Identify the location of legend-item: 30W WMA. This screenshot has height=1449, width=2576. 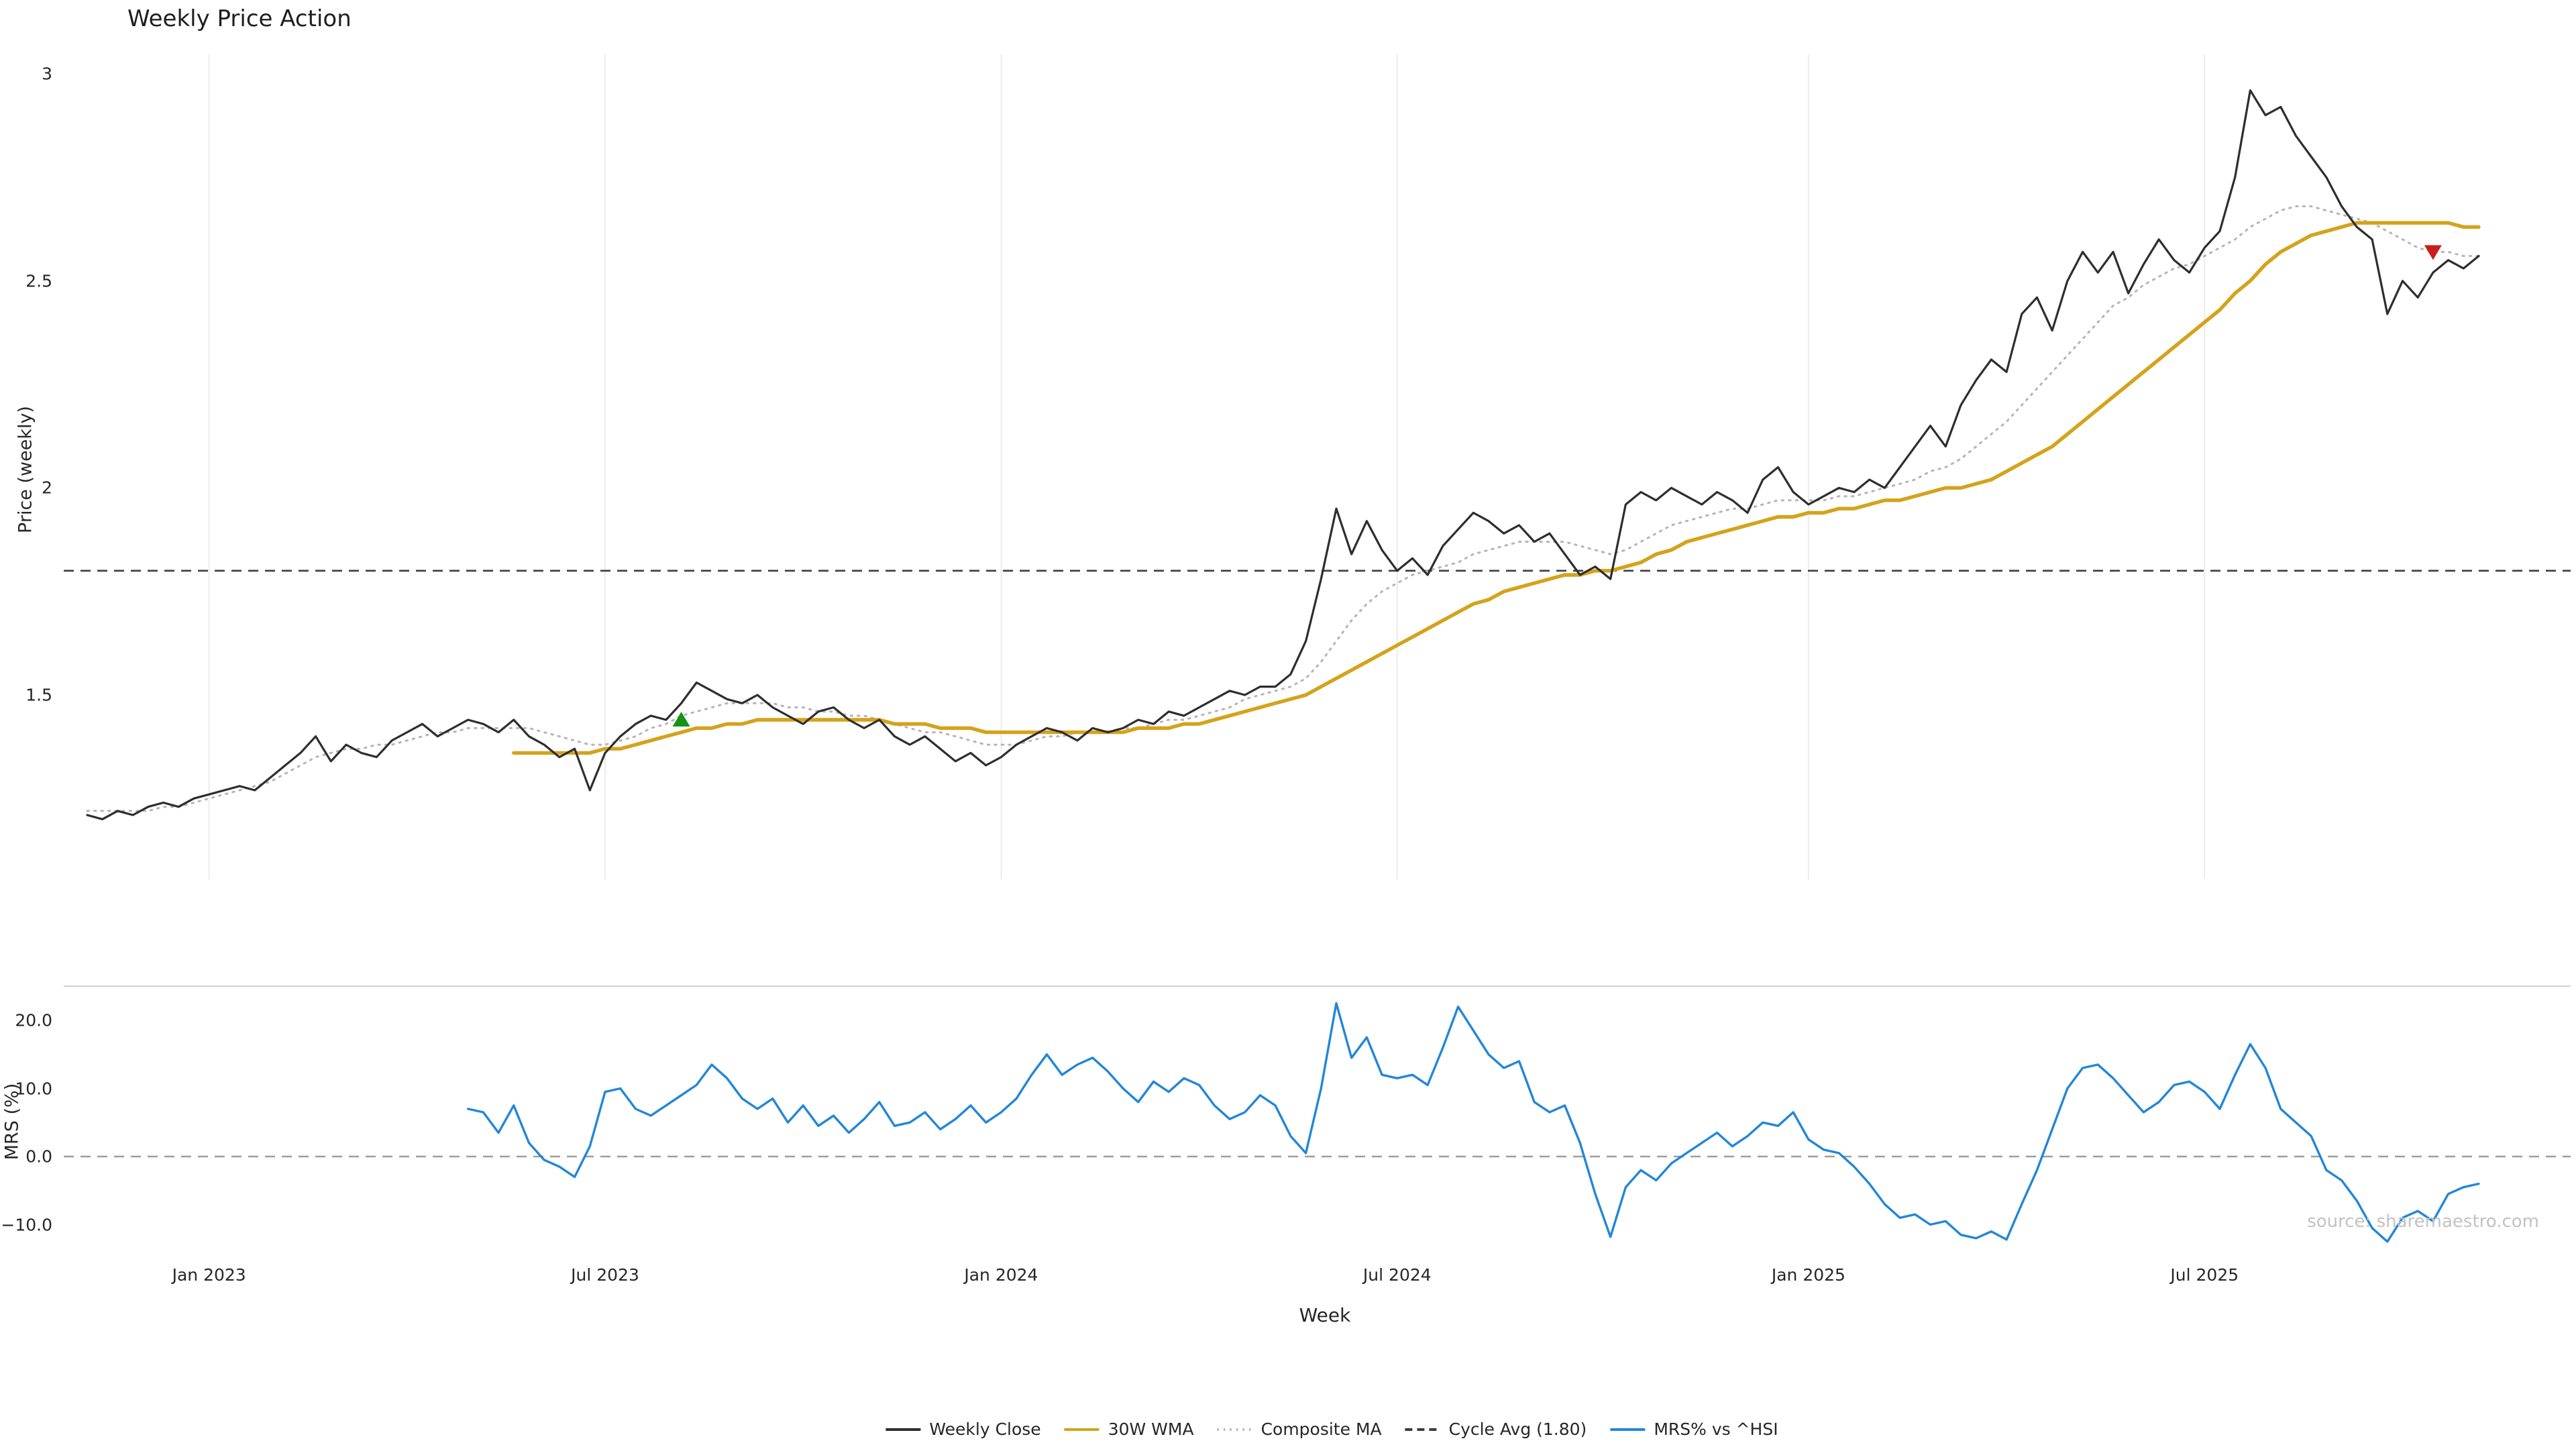
(1129, 1429).